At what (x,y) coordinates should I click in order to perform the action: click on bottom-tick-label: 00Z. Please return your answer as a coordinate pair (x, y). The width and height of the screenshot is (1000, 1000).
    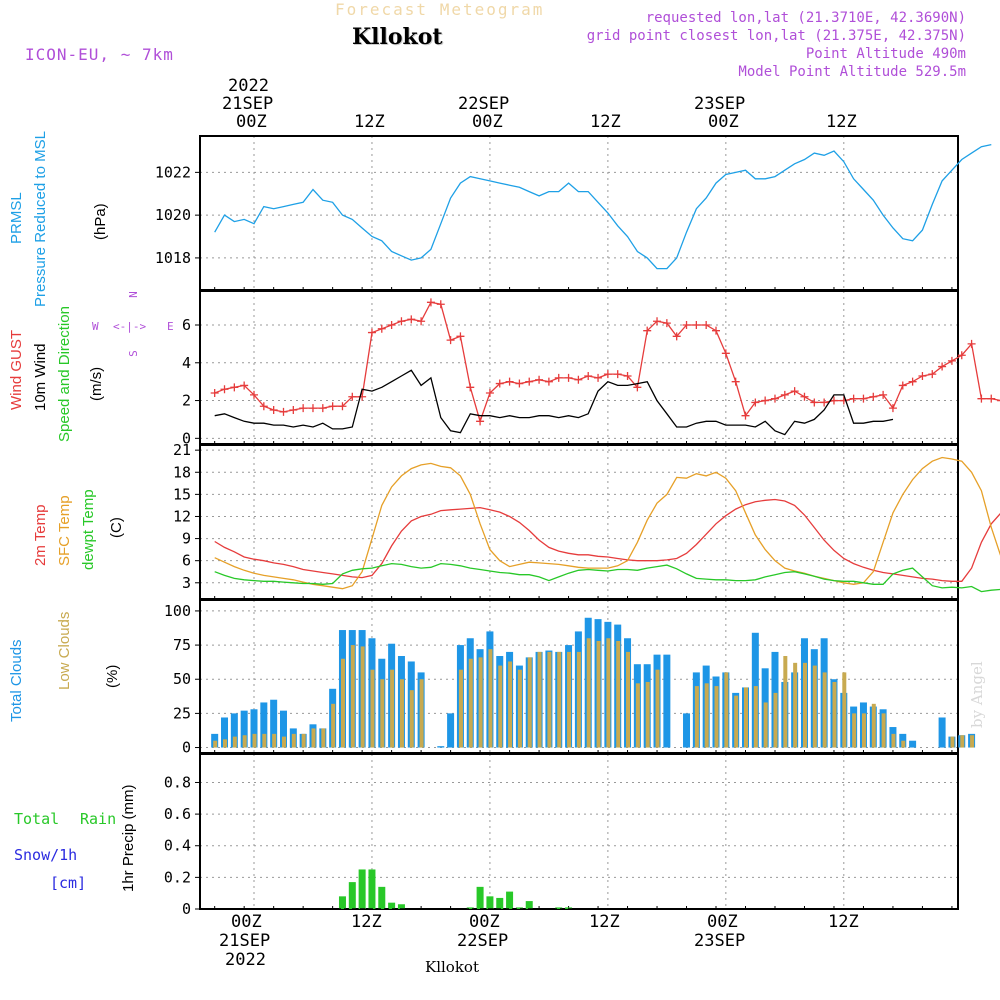
    Looking at the image, I should click on (722, 922).